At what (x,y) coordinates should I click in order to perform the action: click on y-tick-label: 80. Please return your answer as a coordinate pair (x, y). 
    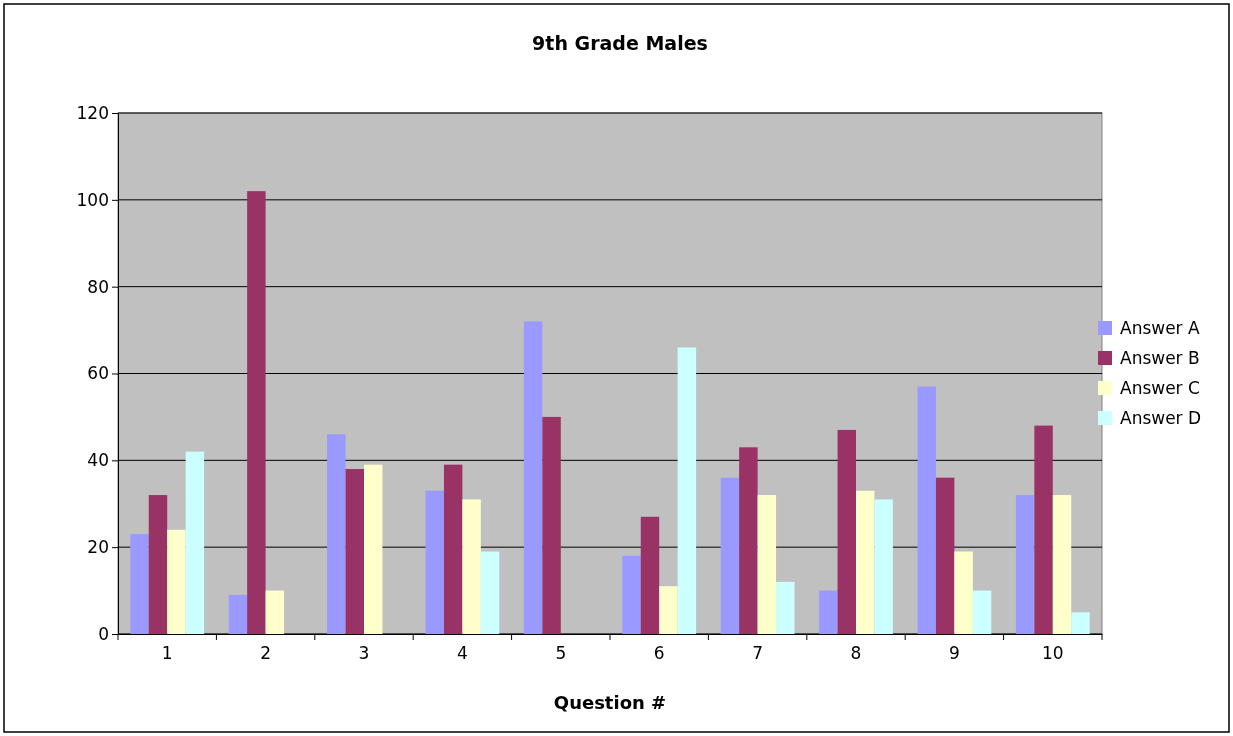
    Looking at the image, I should click on (98, 286).